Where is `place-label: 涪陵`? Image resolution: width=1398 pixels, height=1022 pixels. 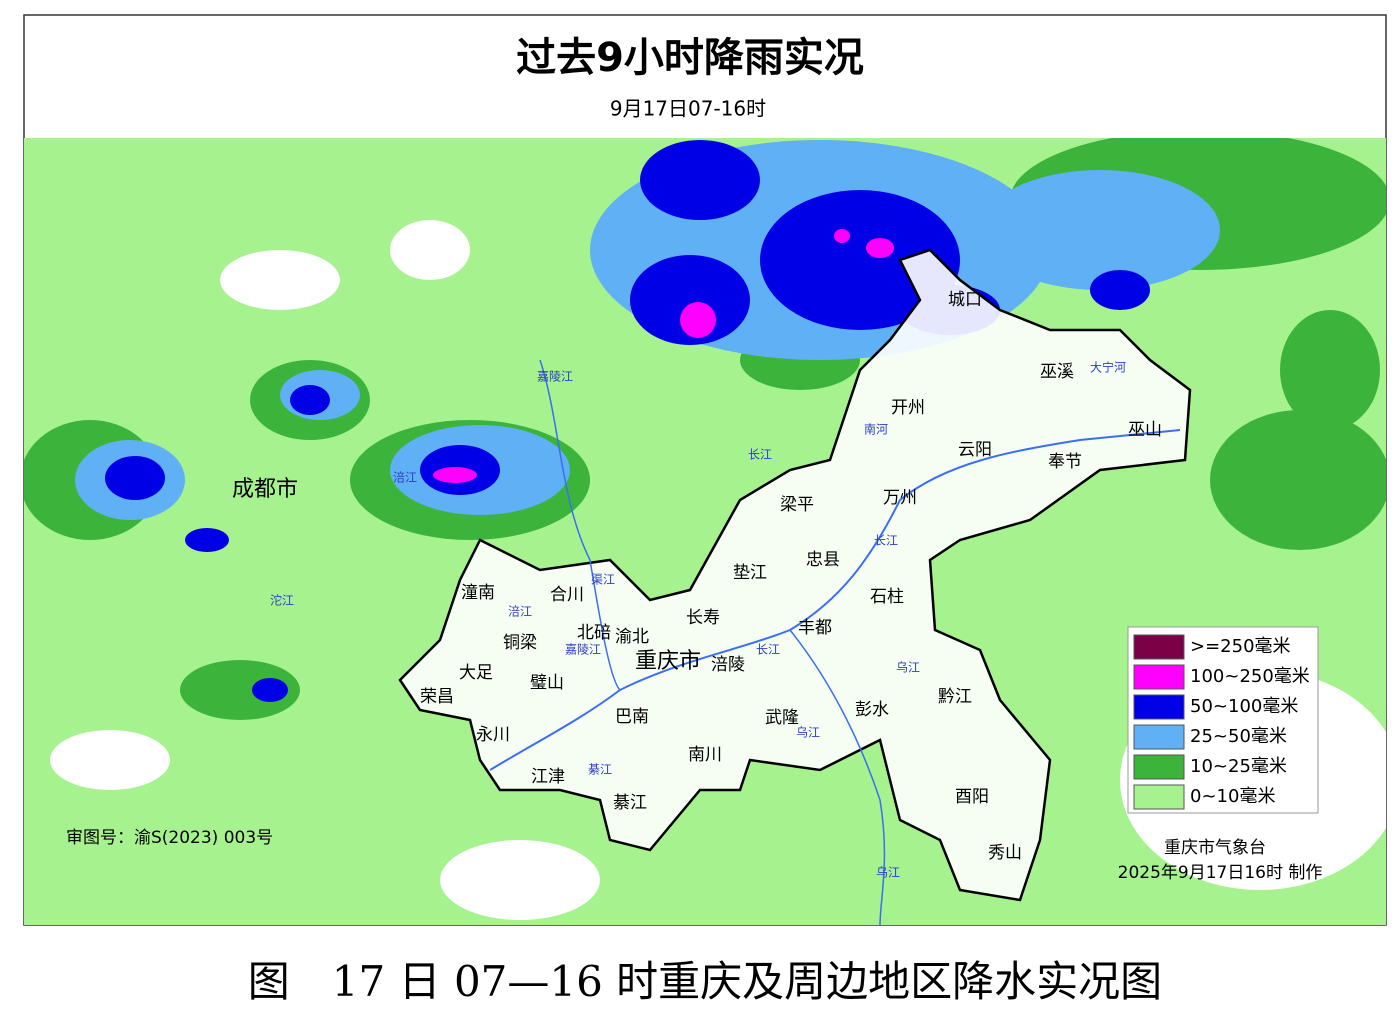
place-label: 涪陵 is located at coordinates (728, 665).